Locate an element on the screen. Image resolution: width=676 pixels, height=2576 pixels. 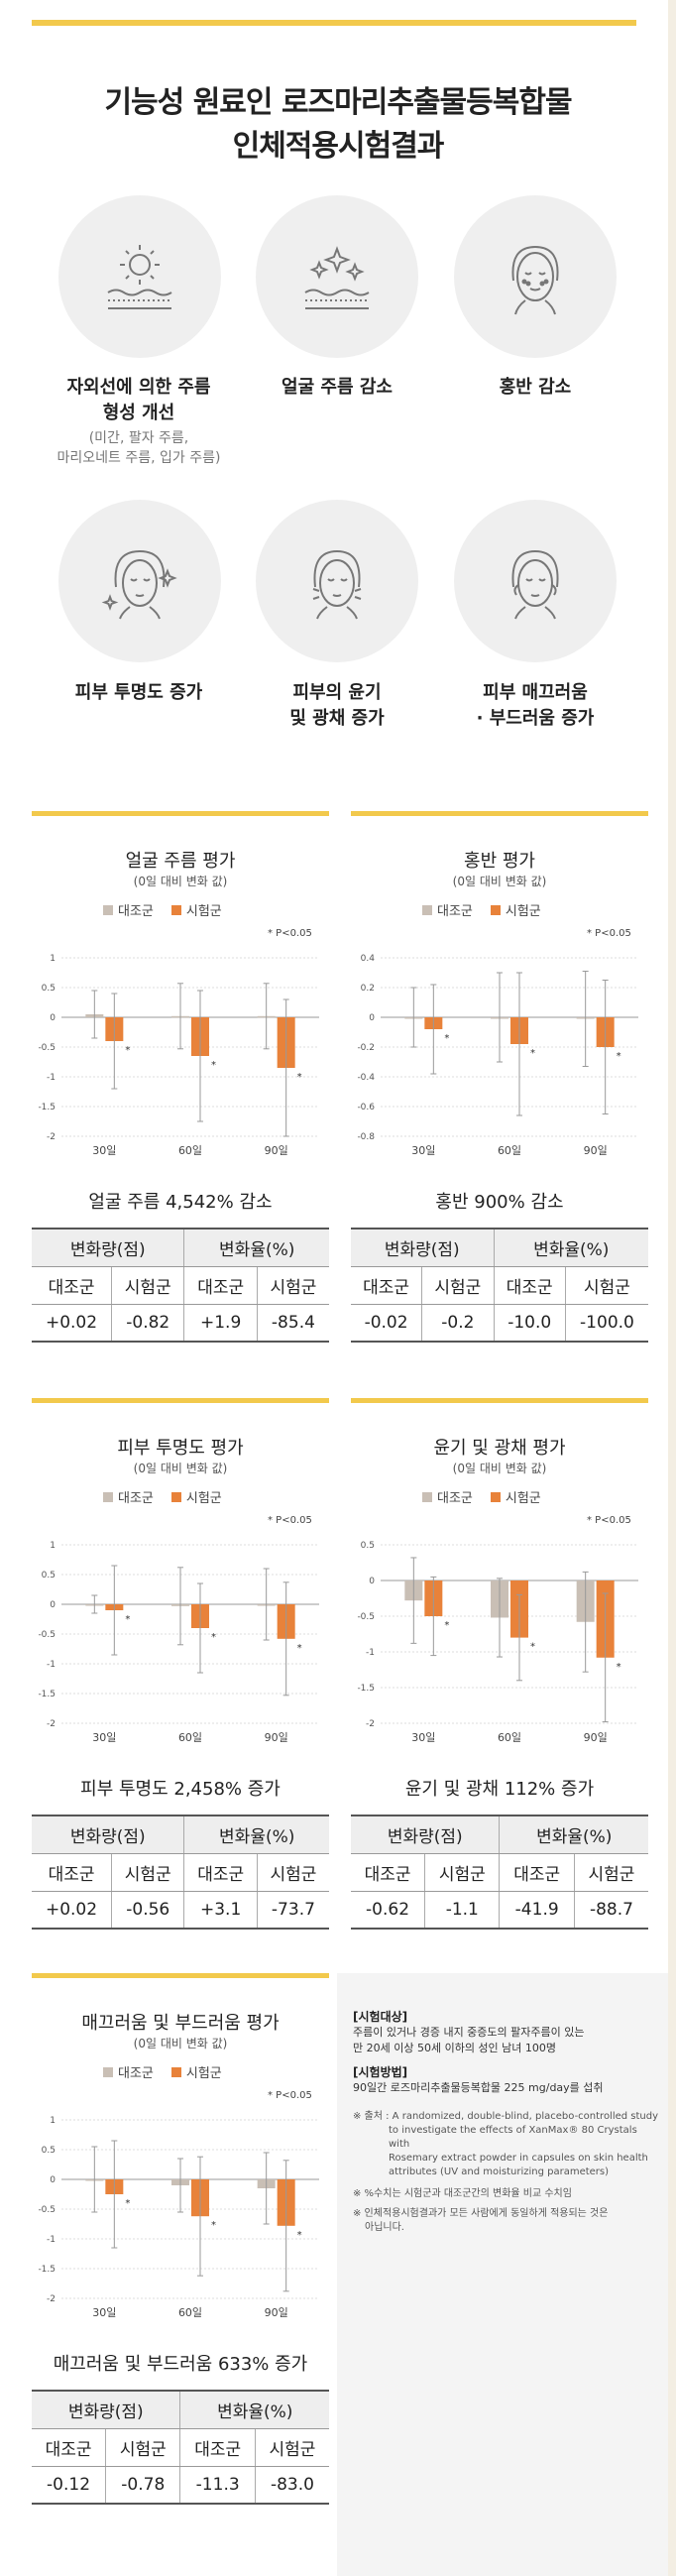
effect-label-5a: 피부의 윤기 is located at coordinates (337, 693).